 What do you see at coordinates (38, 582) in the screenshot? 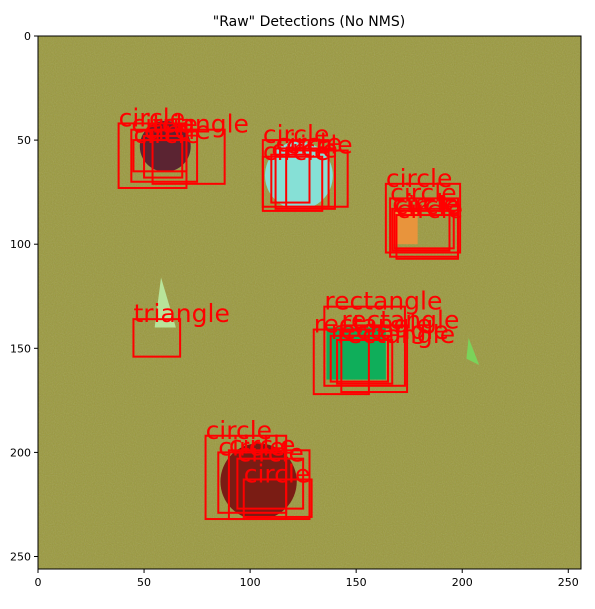
I see `x-tick-label: 0` at bounding box center [38, 582].